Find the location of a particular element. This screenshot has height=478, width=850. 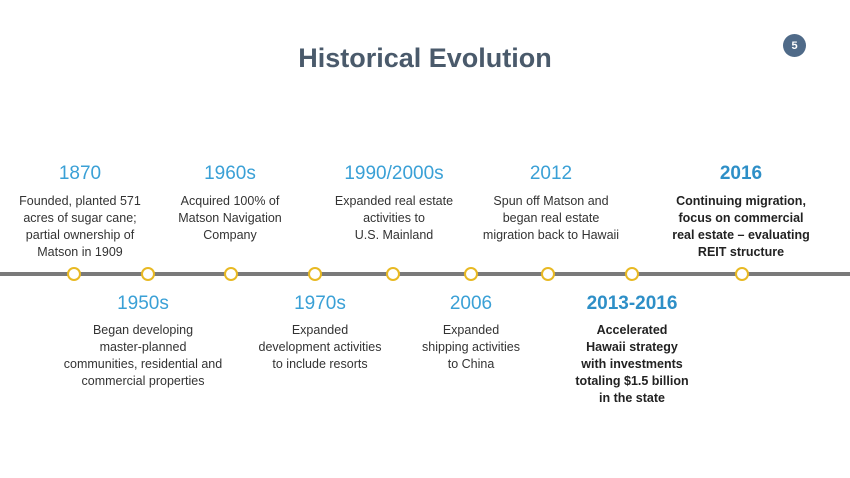

desc-line: Expanded real estate is located at coordinates (394, 201).